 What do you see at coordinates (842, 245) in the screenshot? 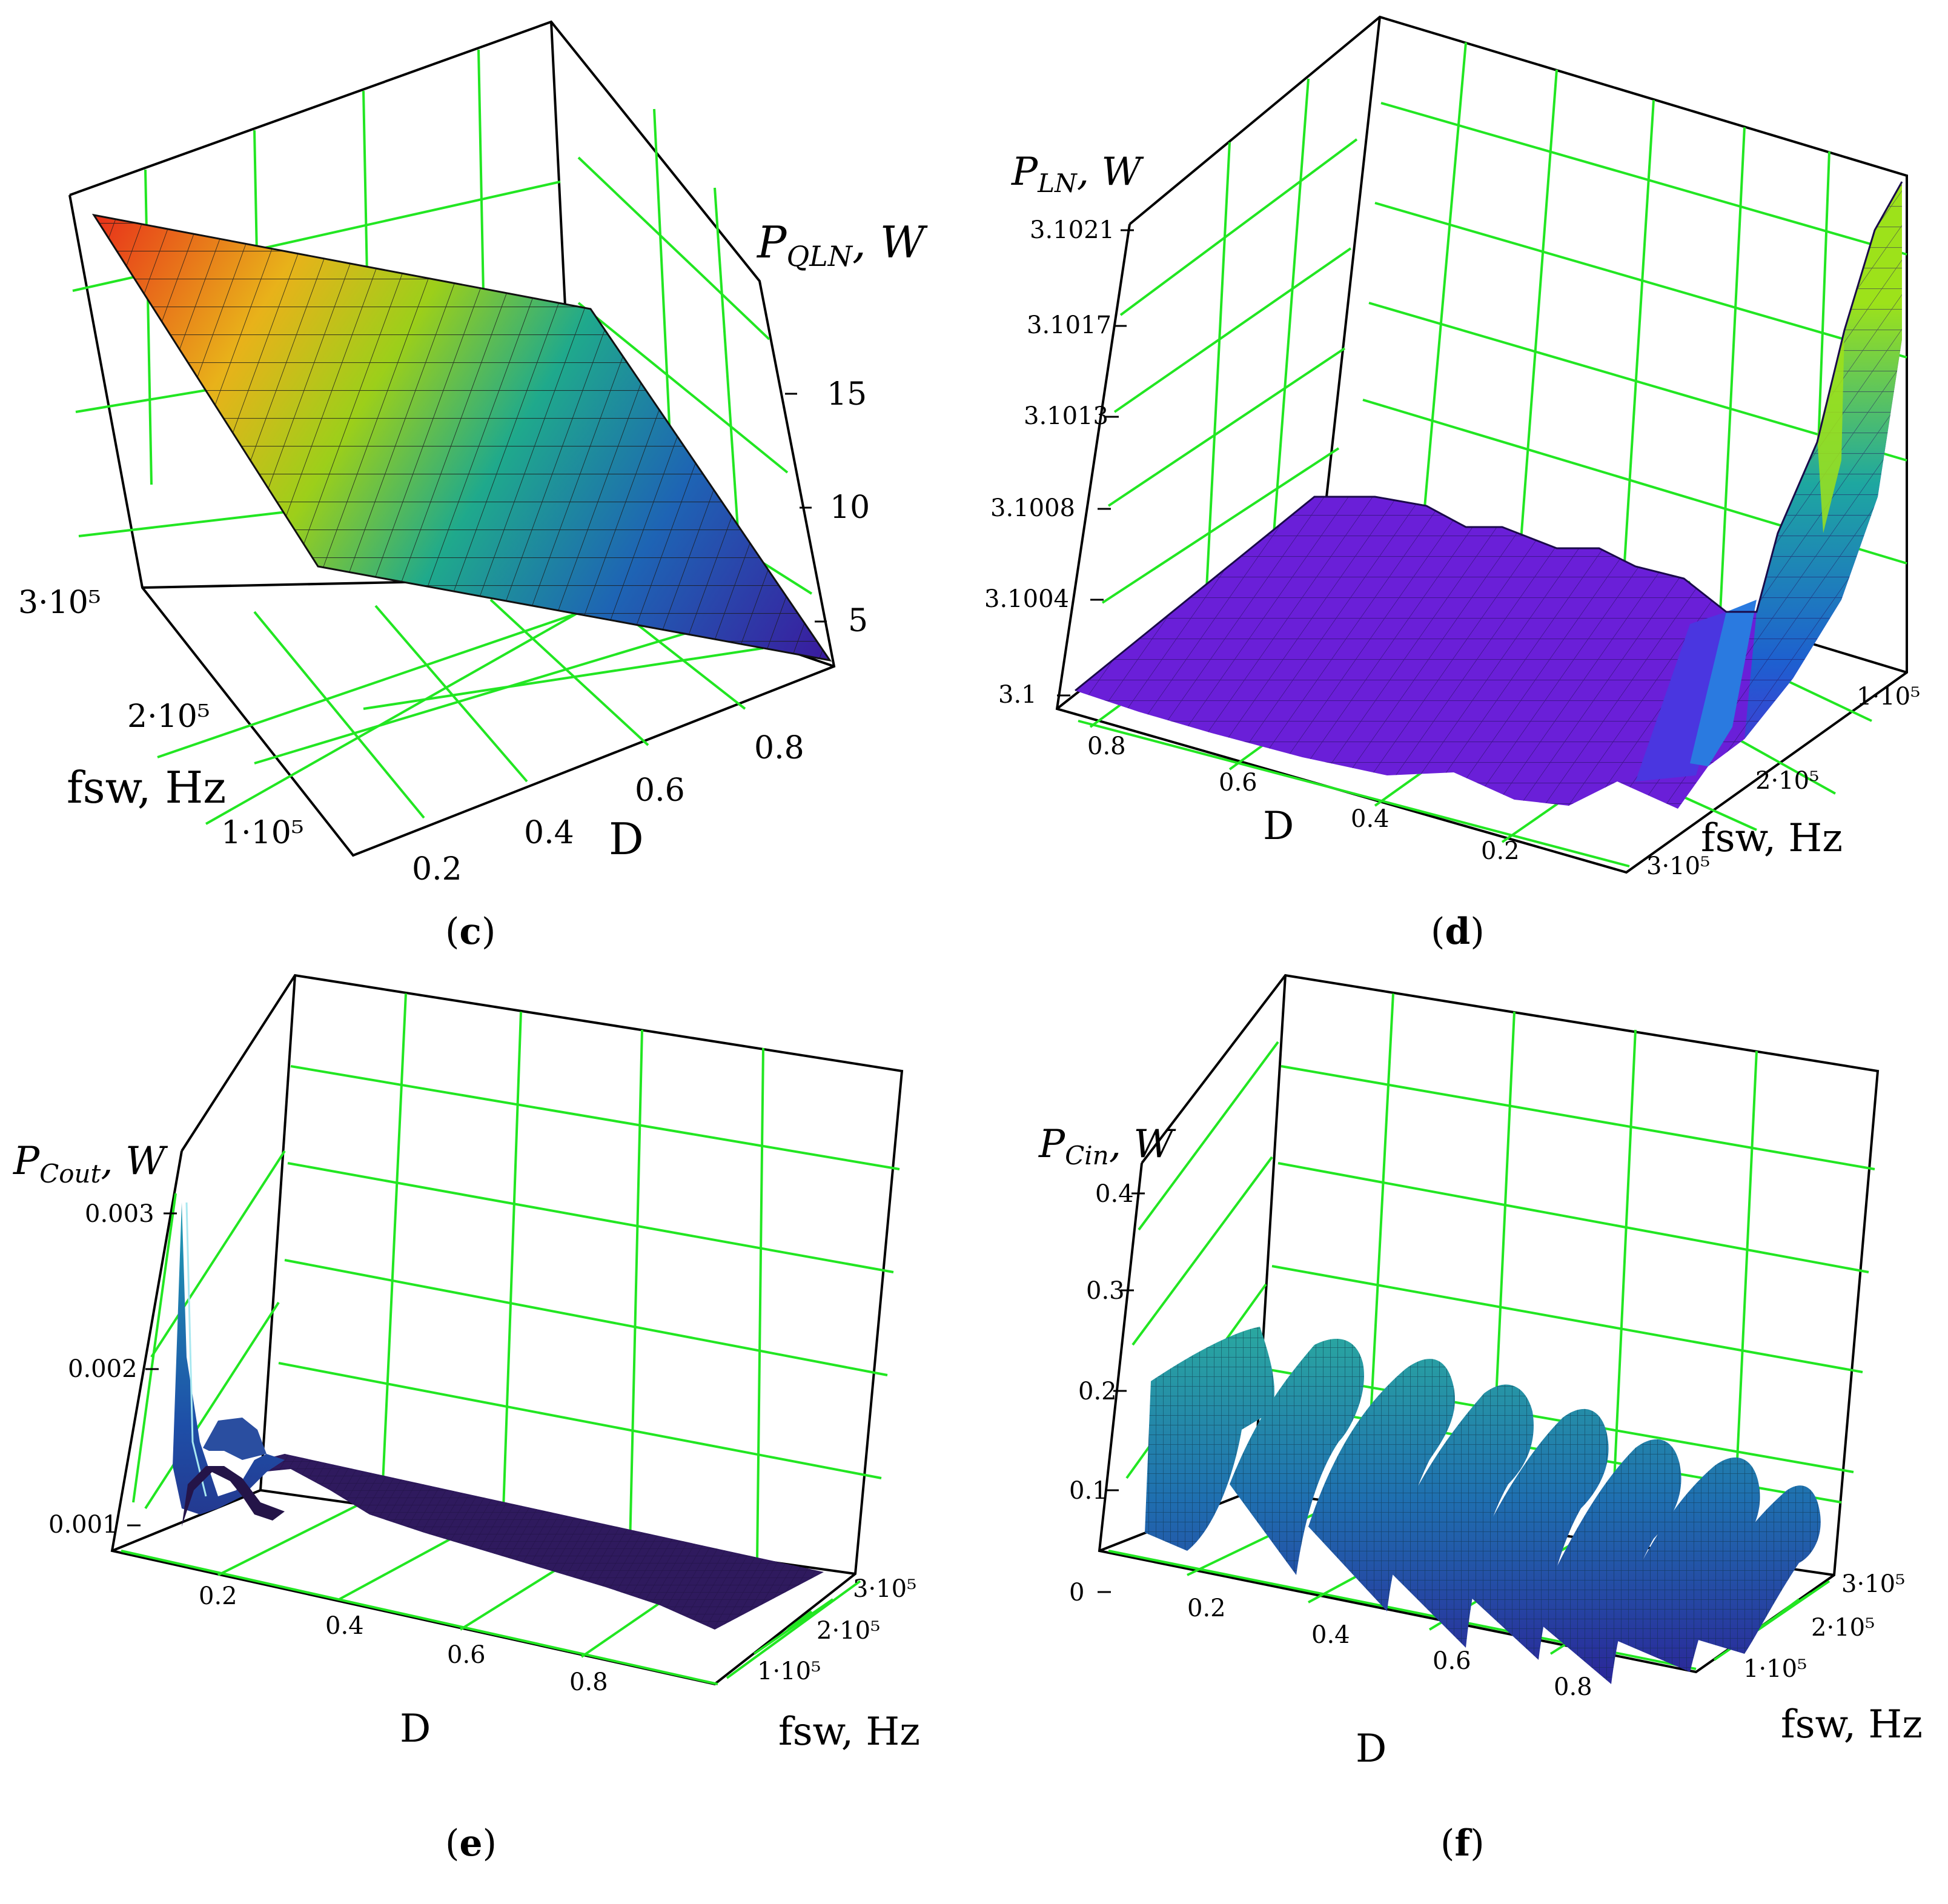
I see `z-axis-label-c: PQLN, W` at bounding box center [842, 245].